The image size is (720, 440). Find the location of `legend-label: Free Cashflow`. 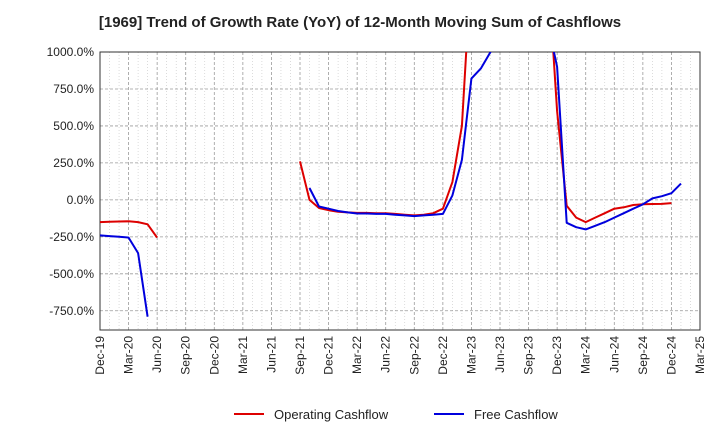

legend-label: Free Cashflow is located at coordinates (516, 414).